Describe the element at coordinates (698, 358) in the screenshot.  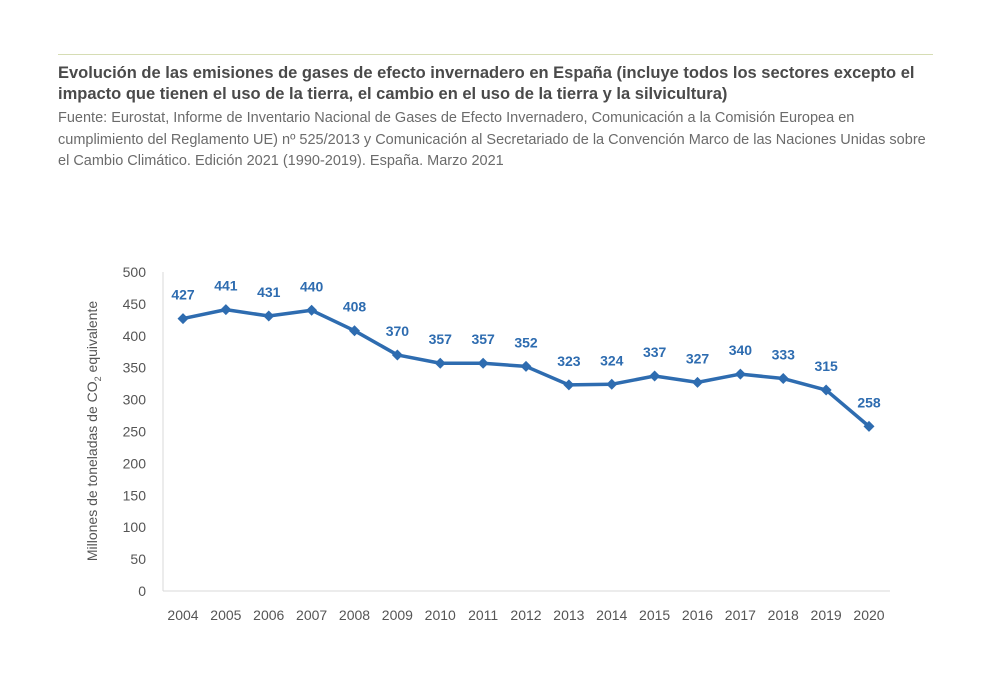
I see `data-label: 327` at that location.